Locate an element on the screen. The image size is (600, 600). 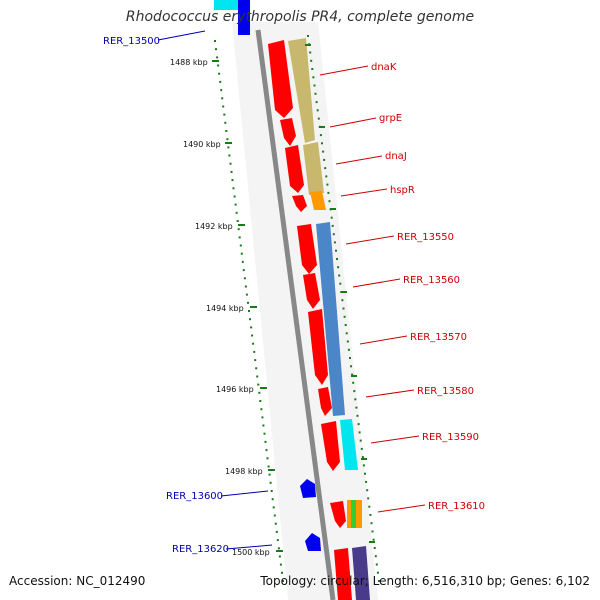
gene-bottom is located at coordinates (352, 573).